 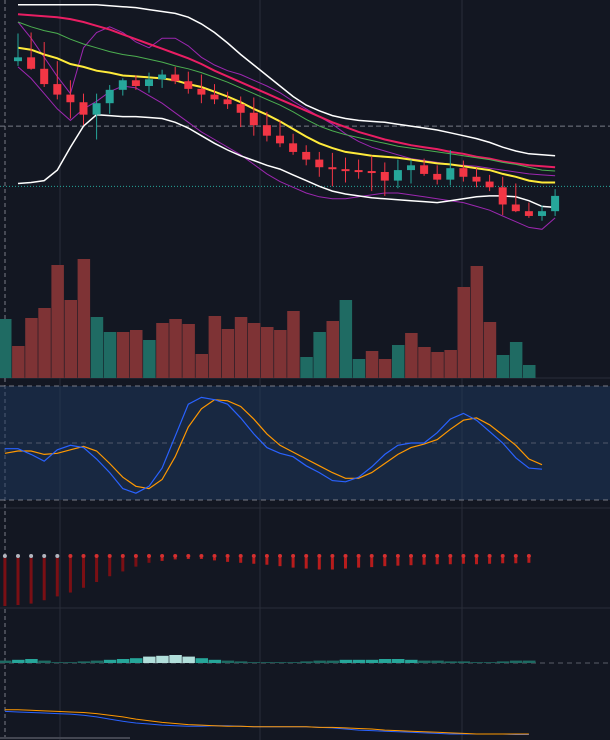 I want to click on bollinger-lower-line, so click(x=286, y=161).